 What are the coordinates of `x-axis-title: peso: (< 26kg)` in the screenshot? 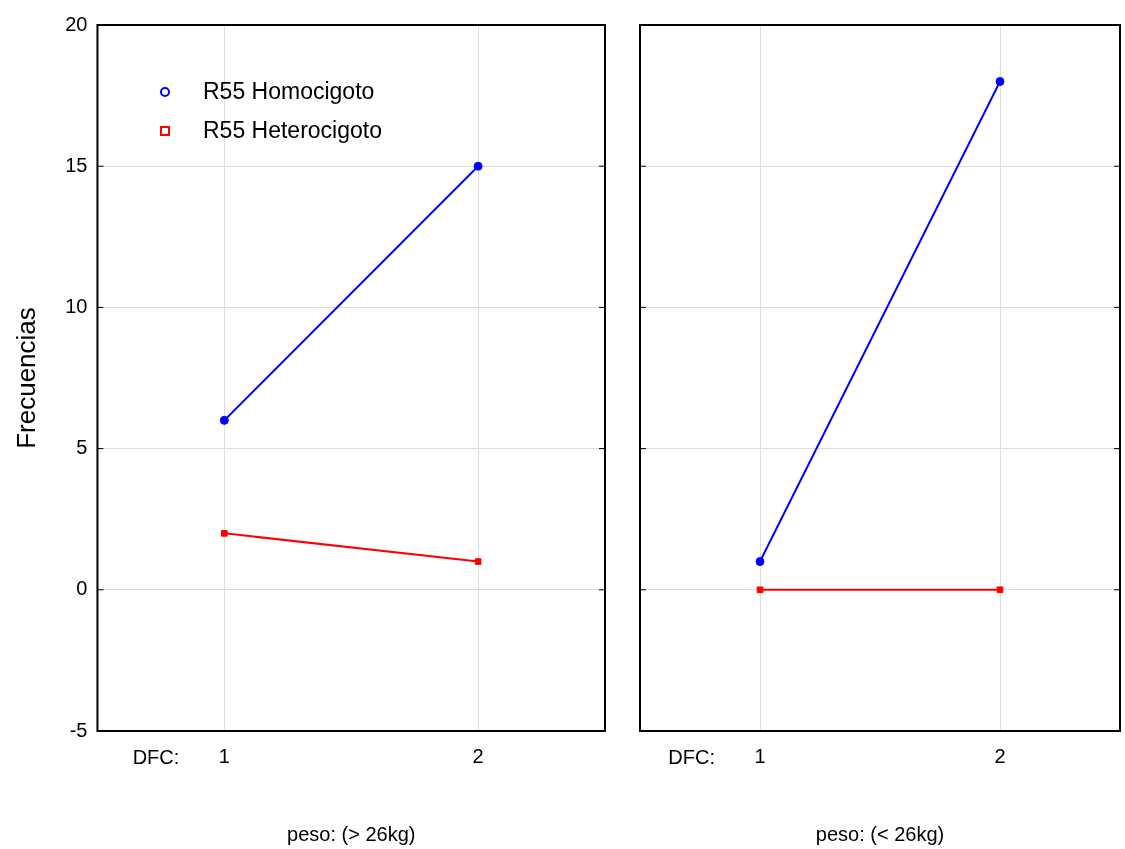 It's located at (880, 833).